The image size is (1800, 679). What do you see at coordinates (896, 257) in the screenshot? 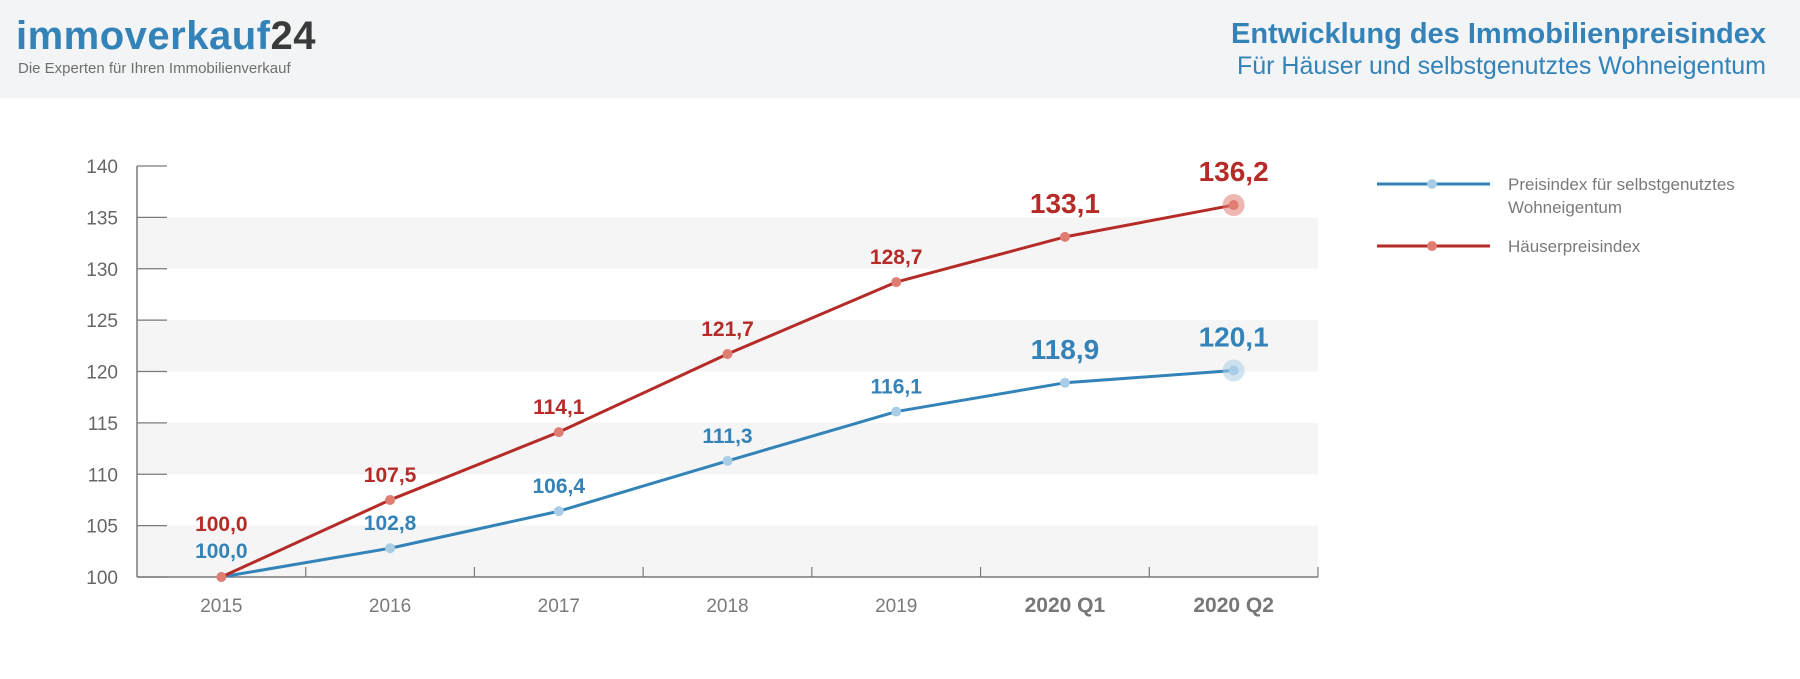
I see `data-label: 128,7` at bounding box center [896, 257].